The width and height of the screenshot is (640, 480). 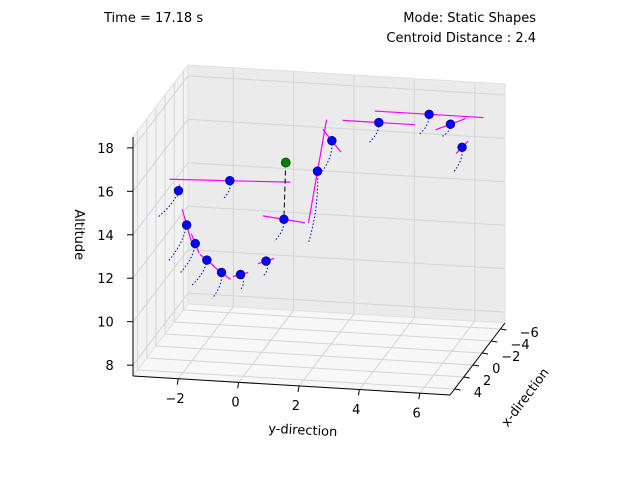 I want to click on x-axis-label: x-direction, so click(x=526, y=398).